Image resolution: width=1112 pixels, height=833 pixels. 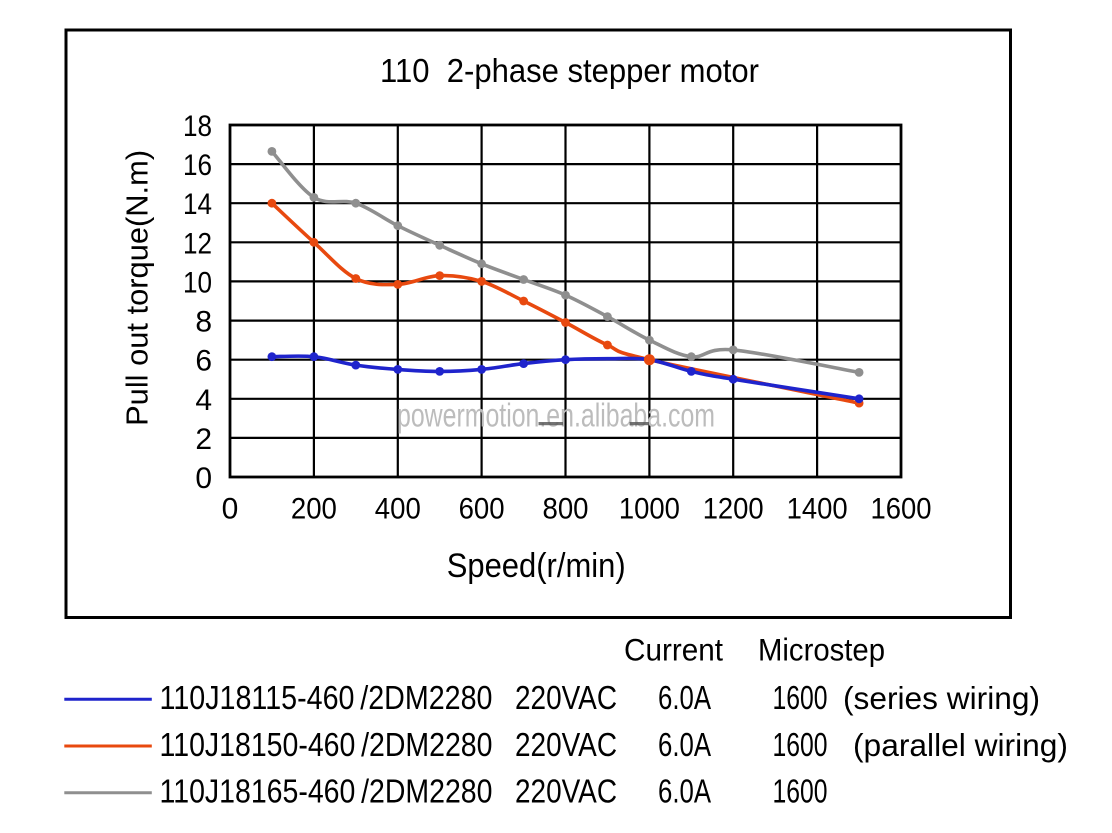 I want to click on svg-text: 1200, so click(x=733, y=509).